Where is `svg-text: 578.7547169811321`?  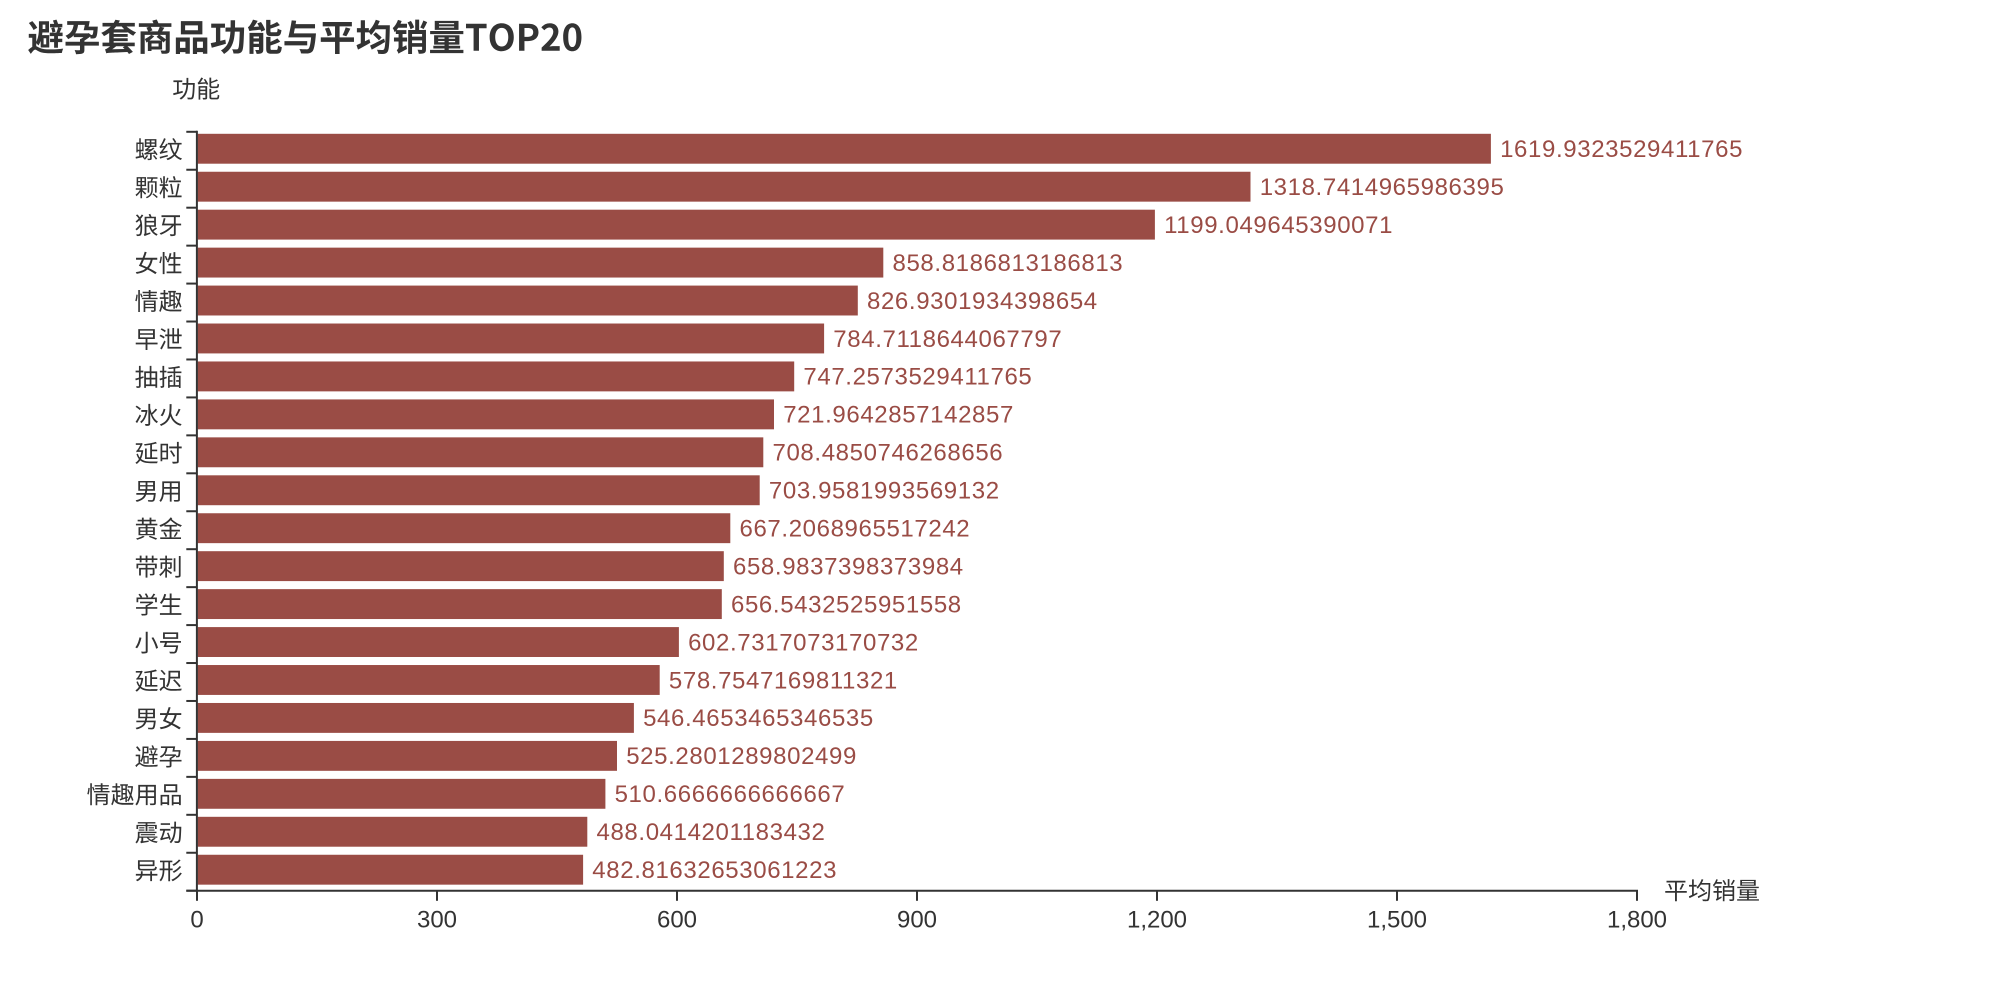
svg-text: 578.7547169811321 is located at coordinates (783, 680).